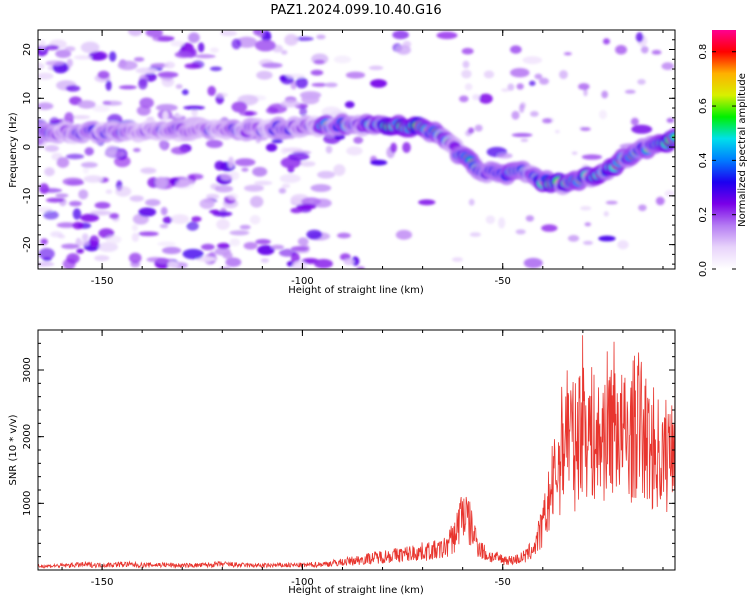 The width and height of the screenshot is (750, 604). I want to click on colorbar-tick-label: 0.0, so click(703, 269).